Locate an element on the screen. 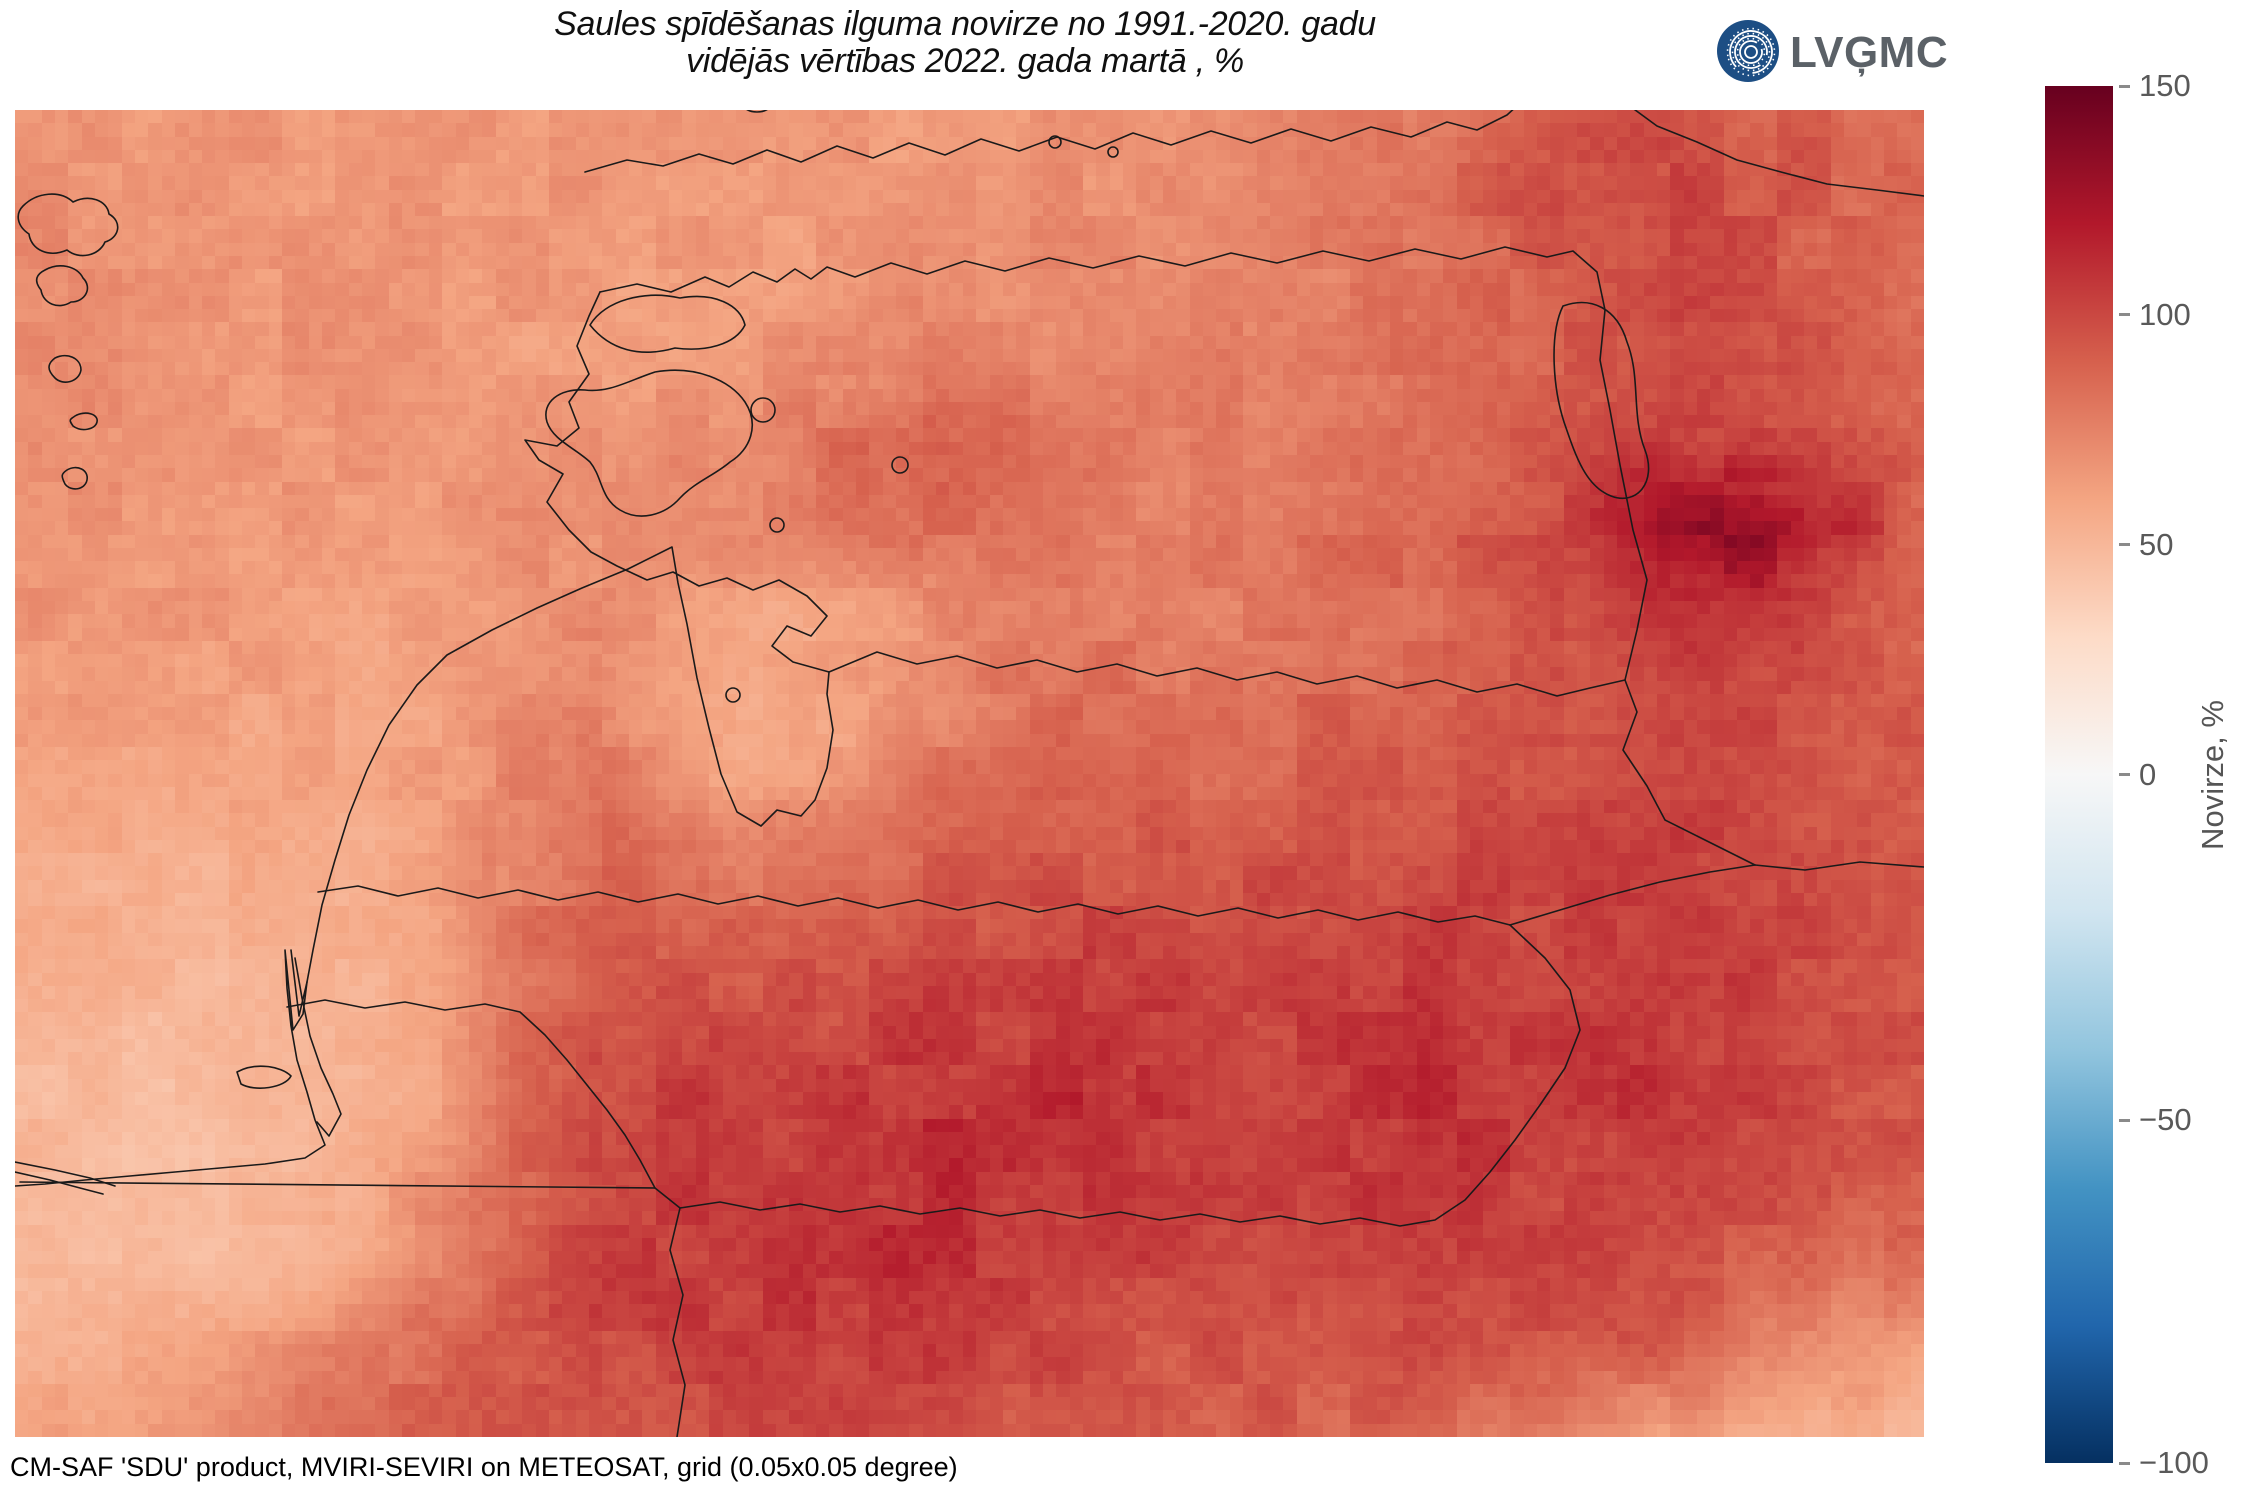 Image resolution: width=2241 pixels, height=1500 pixels. lvgmc-logo: LVĢMC is located at coordinates (1832, 53).